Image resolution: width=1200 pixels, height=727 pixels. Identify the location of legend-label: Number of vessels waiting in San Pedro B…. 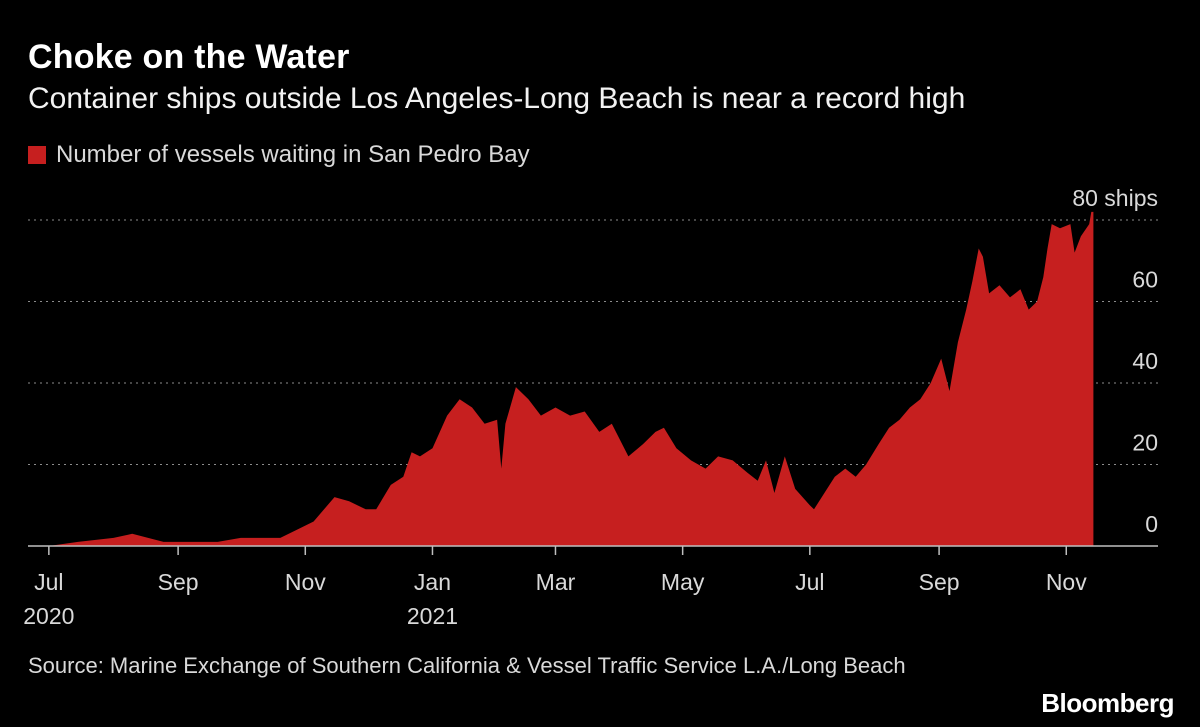
(293, 154).